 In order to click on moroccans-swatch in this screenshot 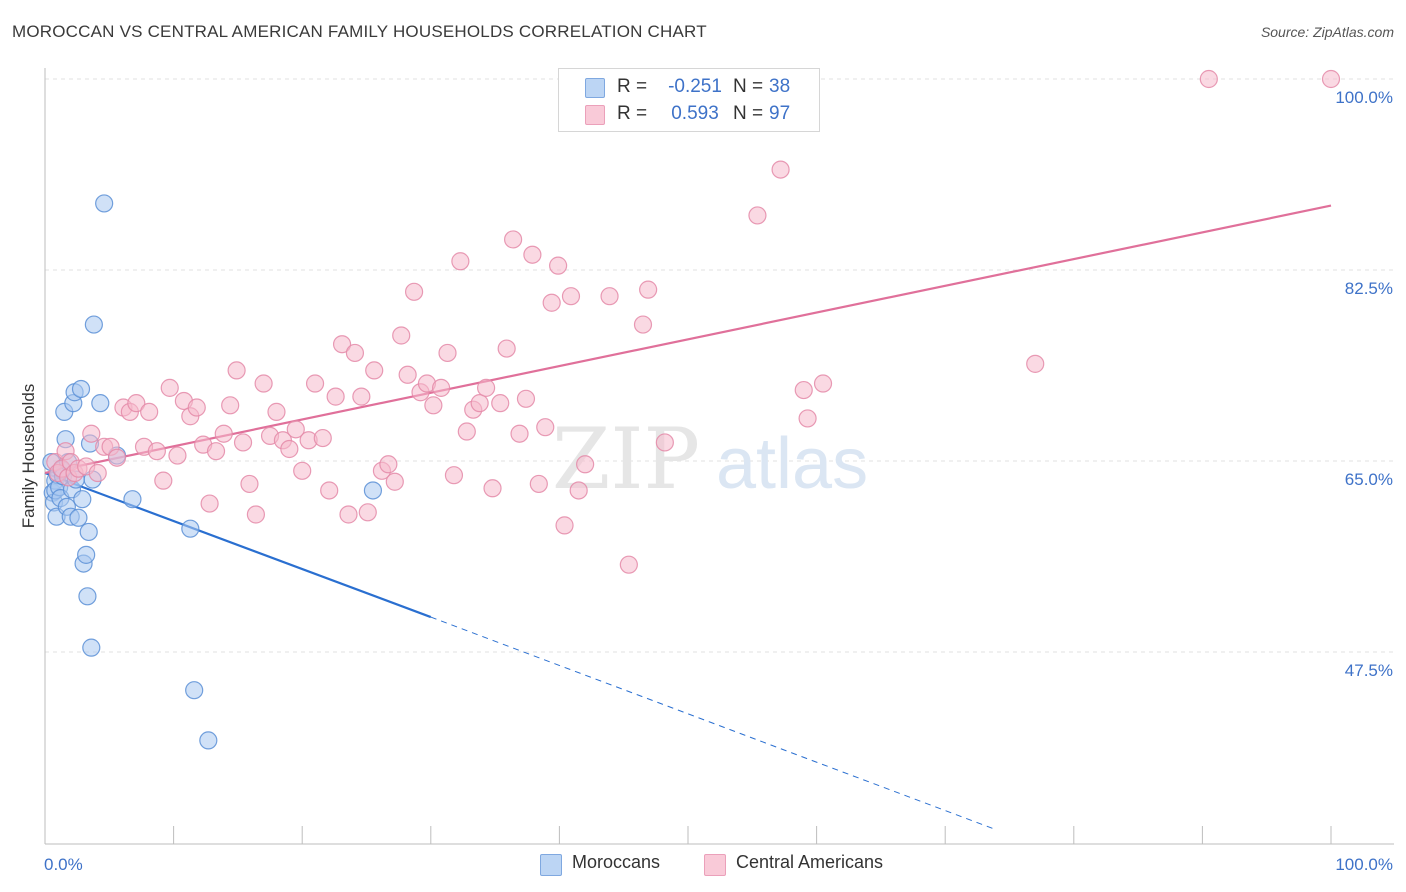, I will do `click(595, 88)`.